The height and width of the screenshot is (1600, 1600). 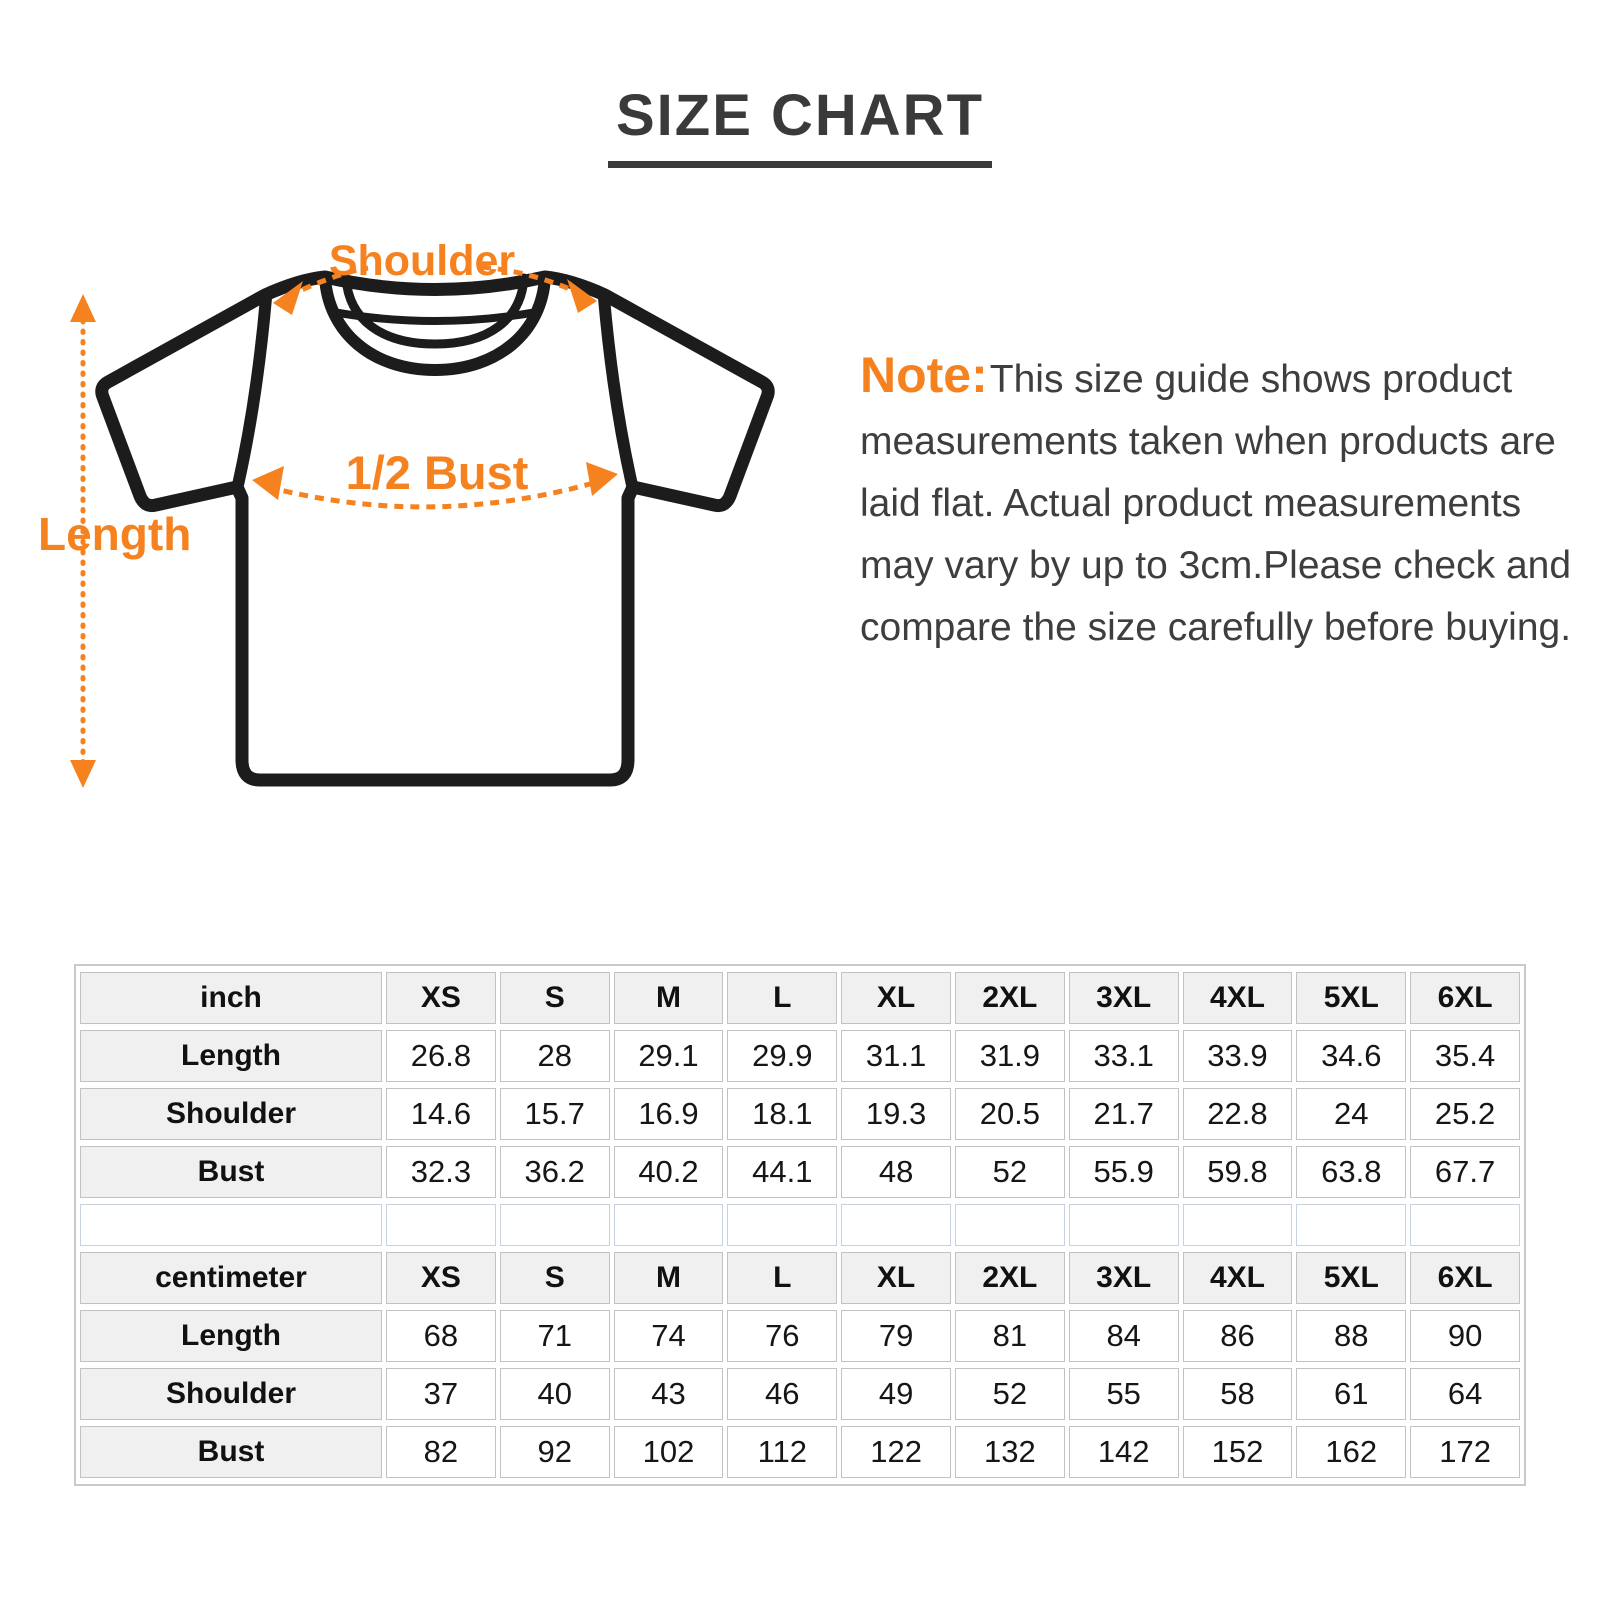 What do you see at coordinates (1009, 998) in the screenshot?
I see `size-column-header: 2XL` at bounding box center [1009, 998].